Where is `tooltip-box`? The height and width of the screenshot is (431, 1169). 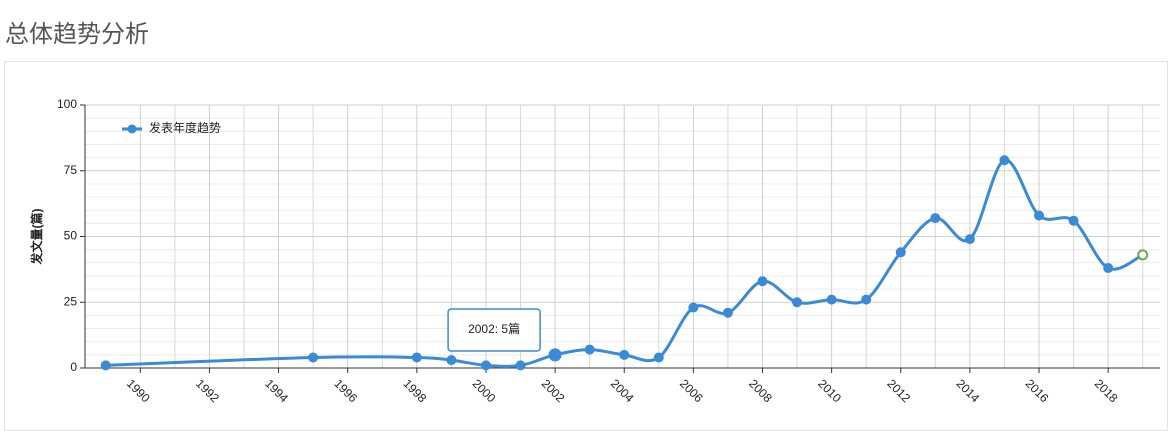 tooltip-box is located at coordinates (494, 330).